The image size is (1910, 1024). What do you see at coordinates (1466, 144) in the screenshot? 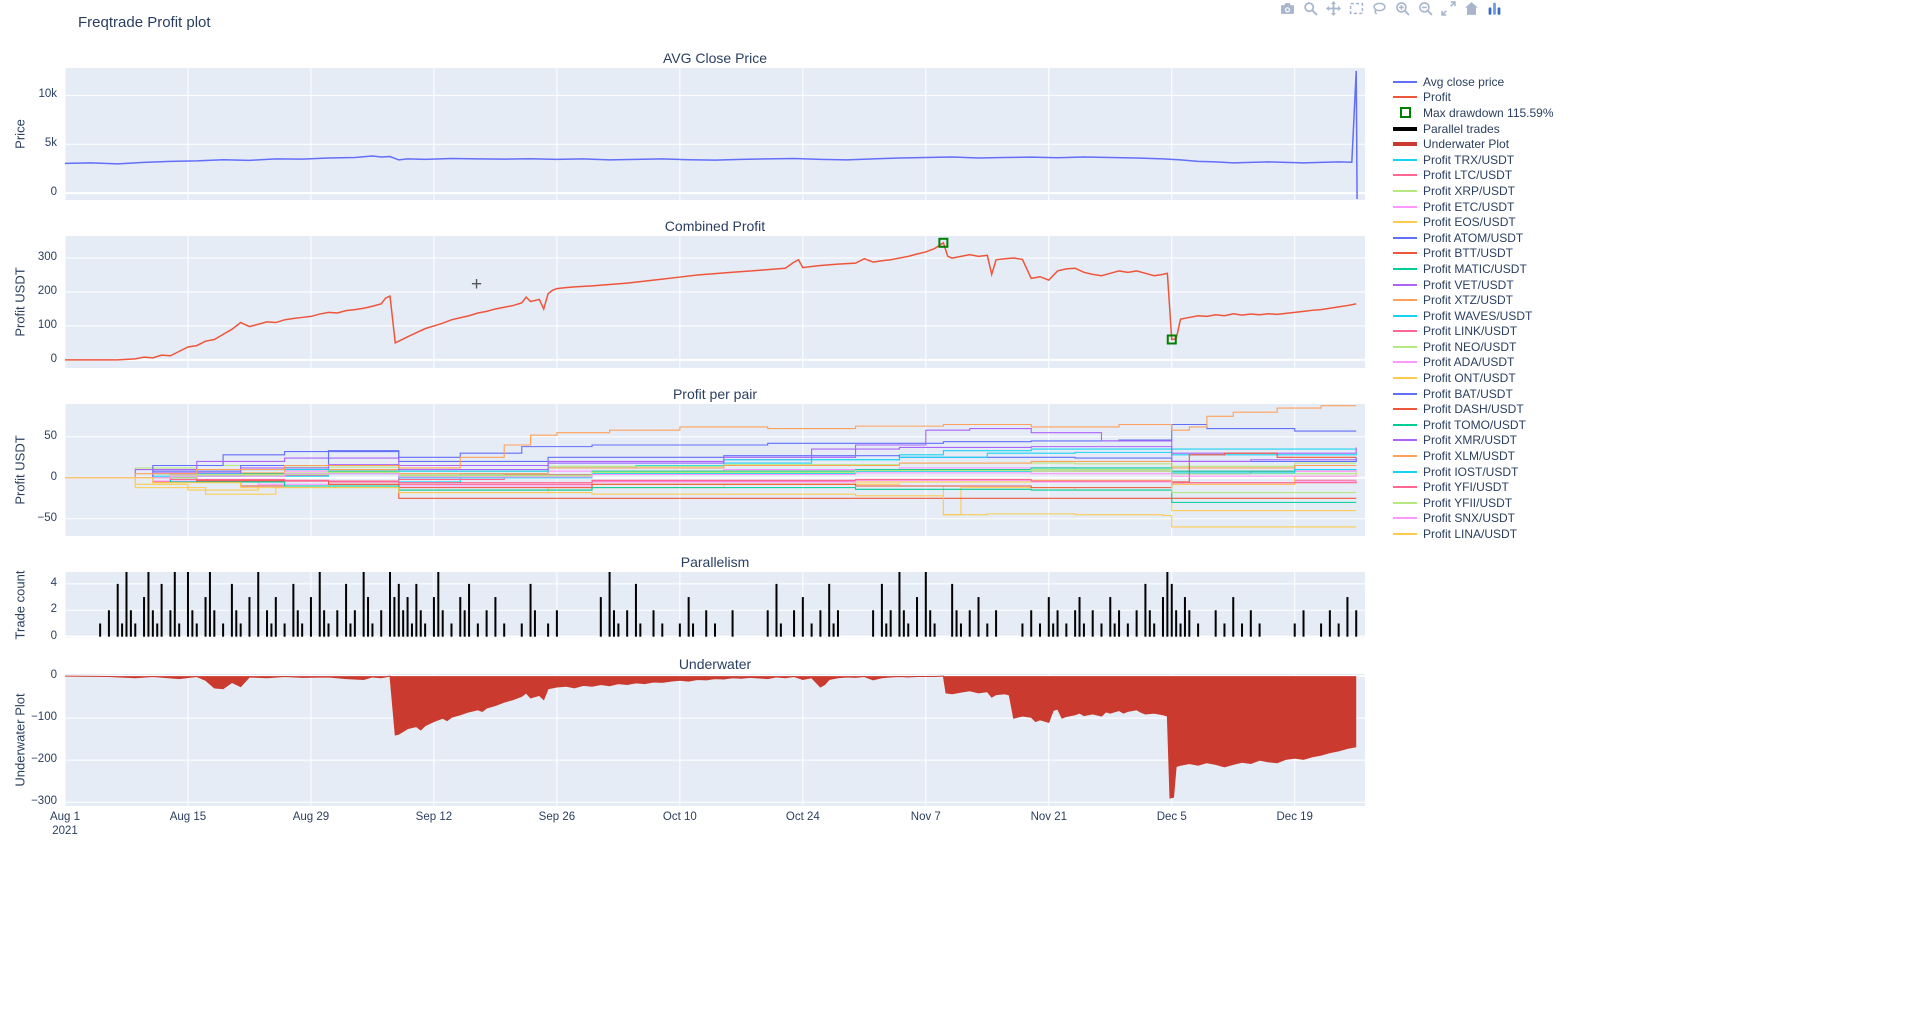
I see `legend-label: Underwater Plot` at bounding box center [1466, 144].